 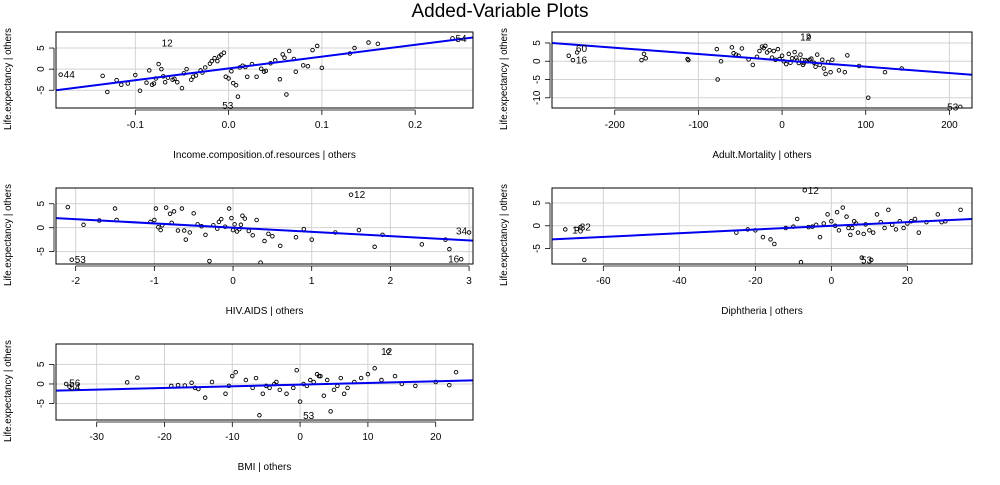 What do you see at coordinates (41, 364) in the screenshot?
I see `y-tick-label: 5` at bounding box center [41, 364].